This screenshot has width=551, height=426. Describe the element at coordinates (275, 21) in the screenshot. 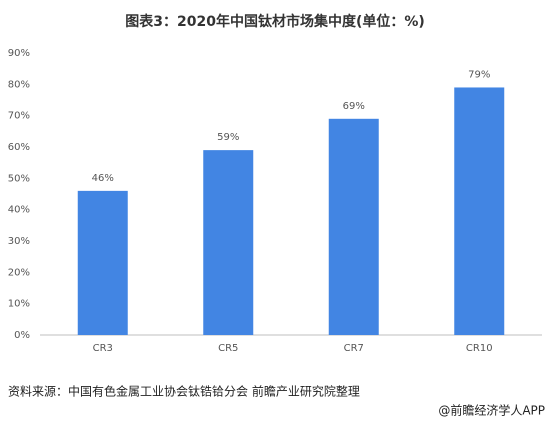

I see `chart-title: 图表3：2020年中国钛材市场集中度(单位：%)` at that location.